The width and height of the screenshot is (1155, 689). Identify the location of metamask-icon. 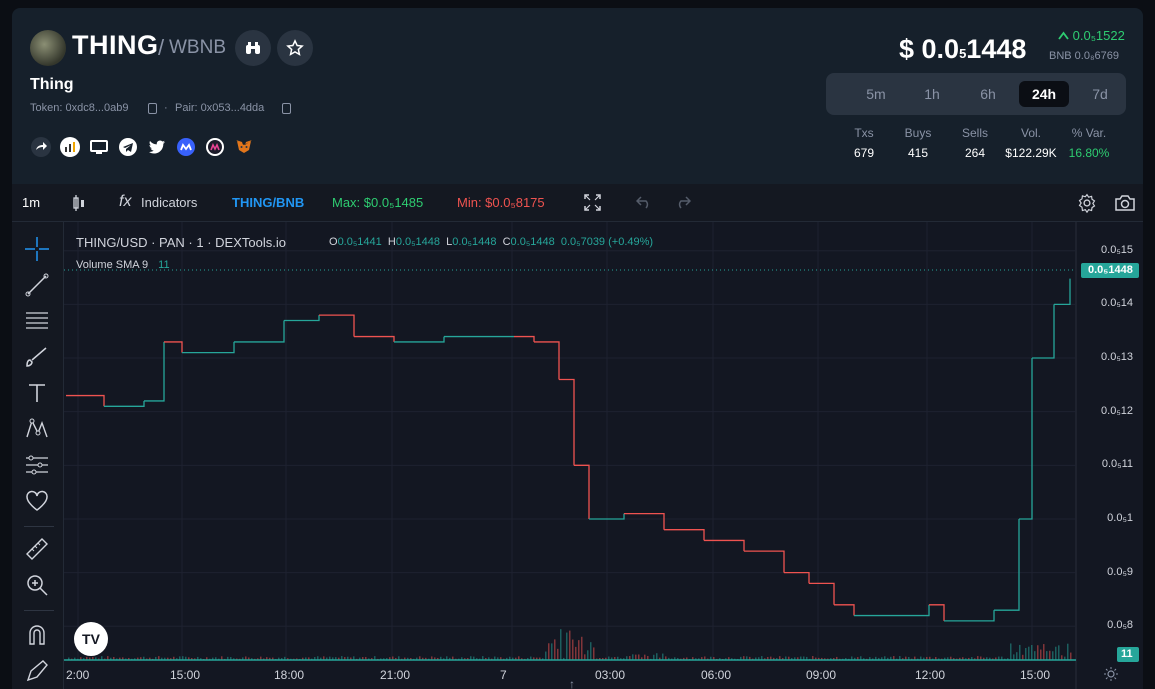
(243, 146).